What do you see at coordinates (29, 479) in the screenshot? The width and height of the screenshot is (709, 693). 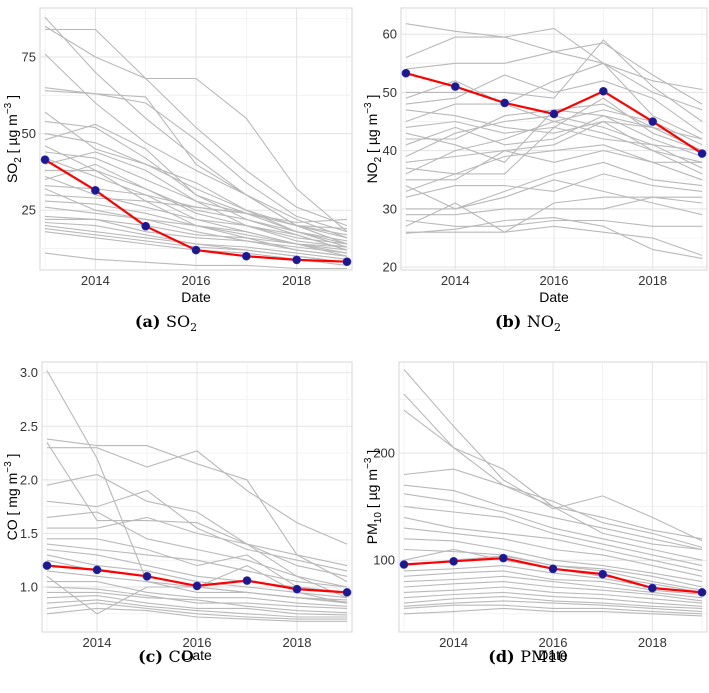 I see `y-tick-label: 2.0` at bounding box center [29, 479].